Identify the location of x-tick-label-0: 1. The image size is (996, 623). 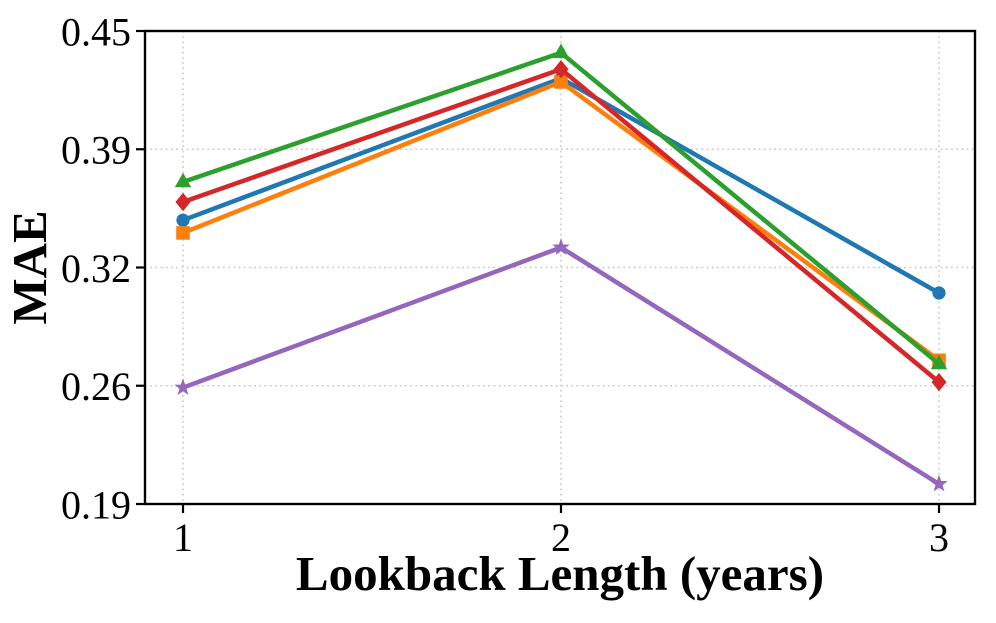
(183, 537).